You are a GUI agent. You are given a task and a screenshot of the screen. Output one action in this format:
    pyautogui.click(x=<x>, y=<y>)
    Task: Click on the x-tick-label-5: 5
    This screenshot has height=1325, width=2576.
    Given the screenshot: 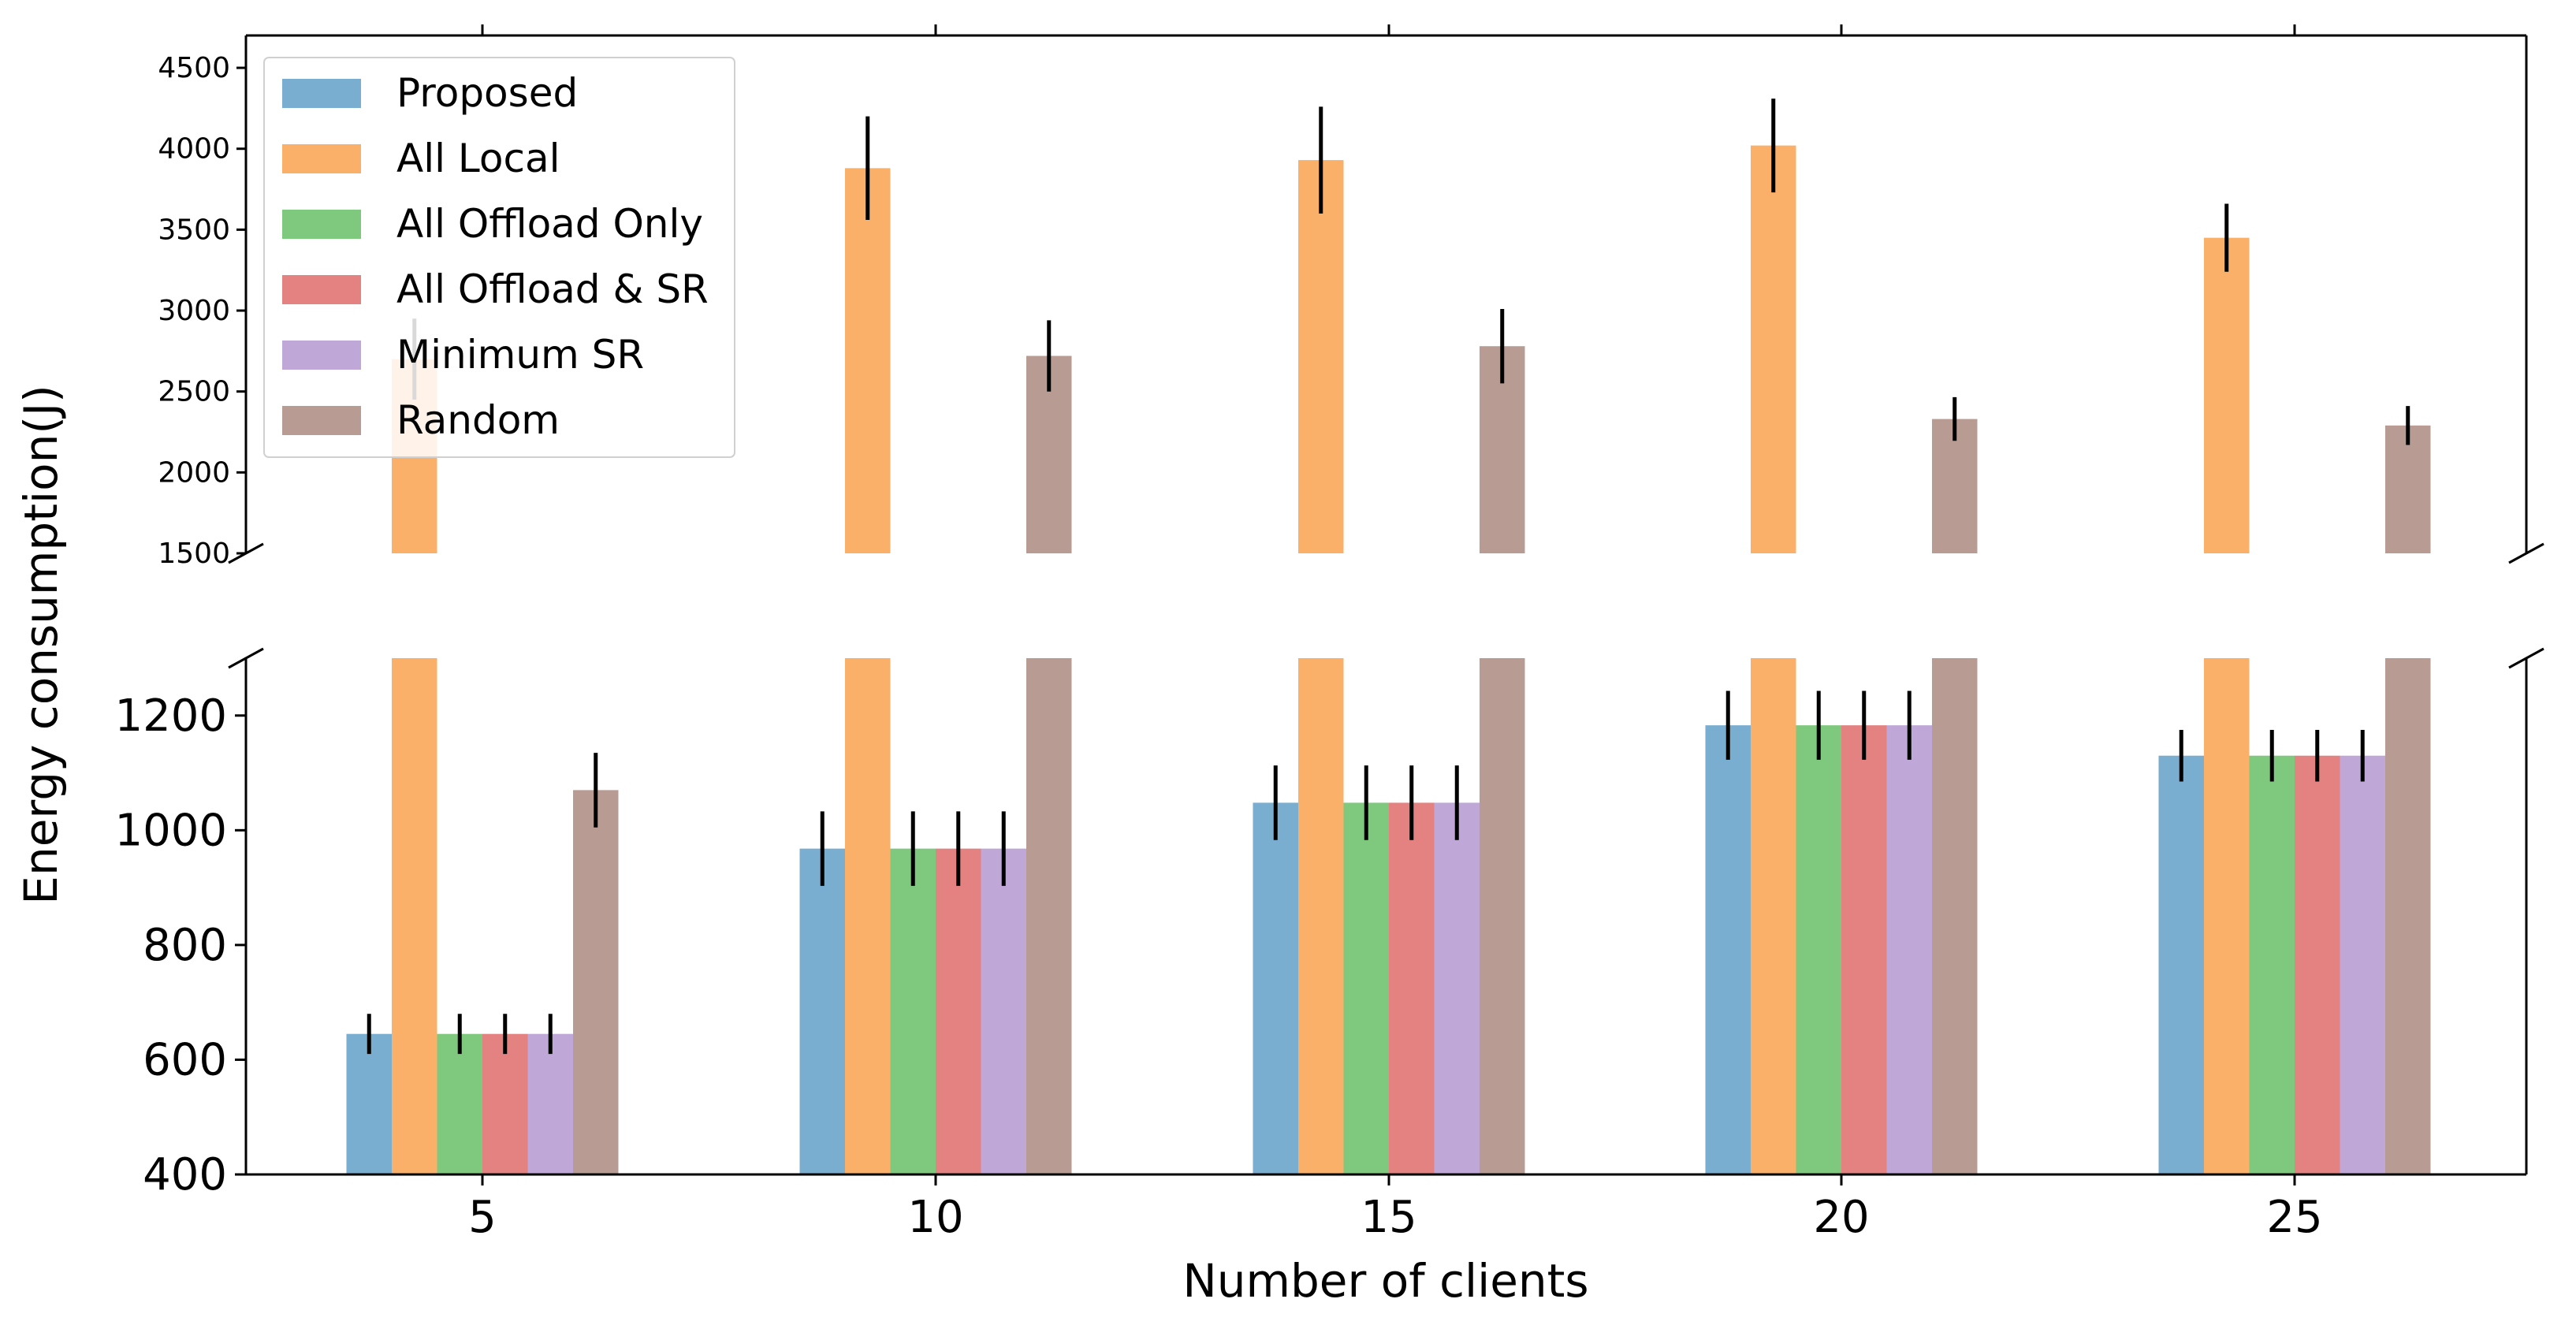 What is the action you would take?
    pyautogui.click(x=482, y=1218)
    